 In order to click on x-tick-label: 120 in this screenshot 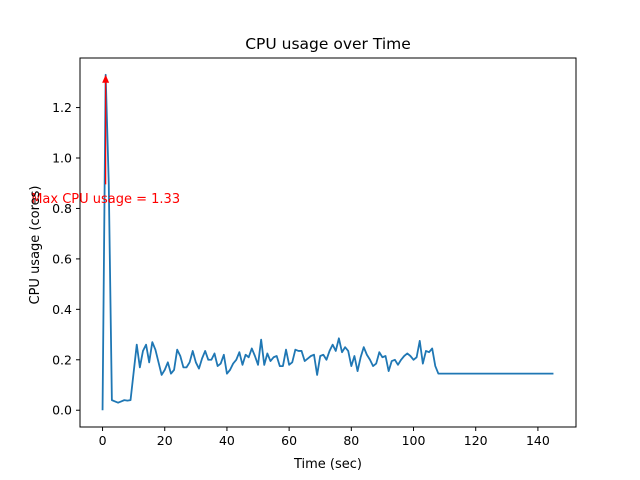, I will do `click(476, 440)`.